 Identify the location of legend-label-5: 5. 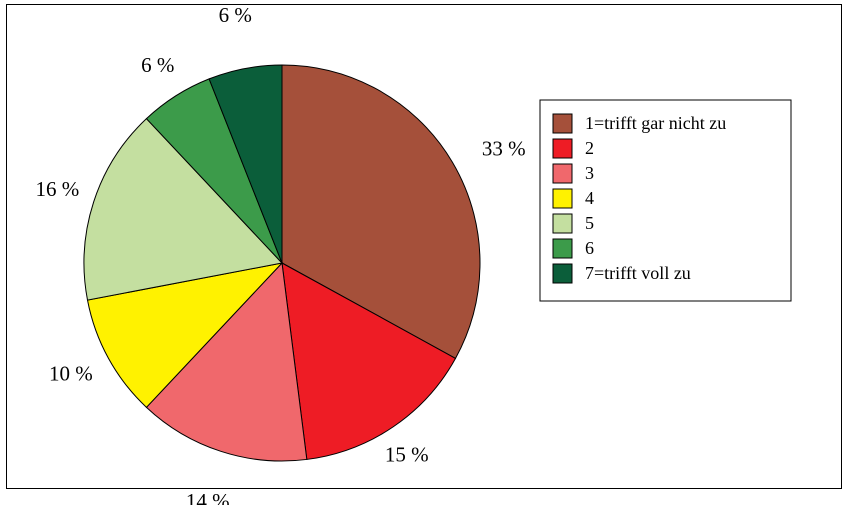
(589, 223).